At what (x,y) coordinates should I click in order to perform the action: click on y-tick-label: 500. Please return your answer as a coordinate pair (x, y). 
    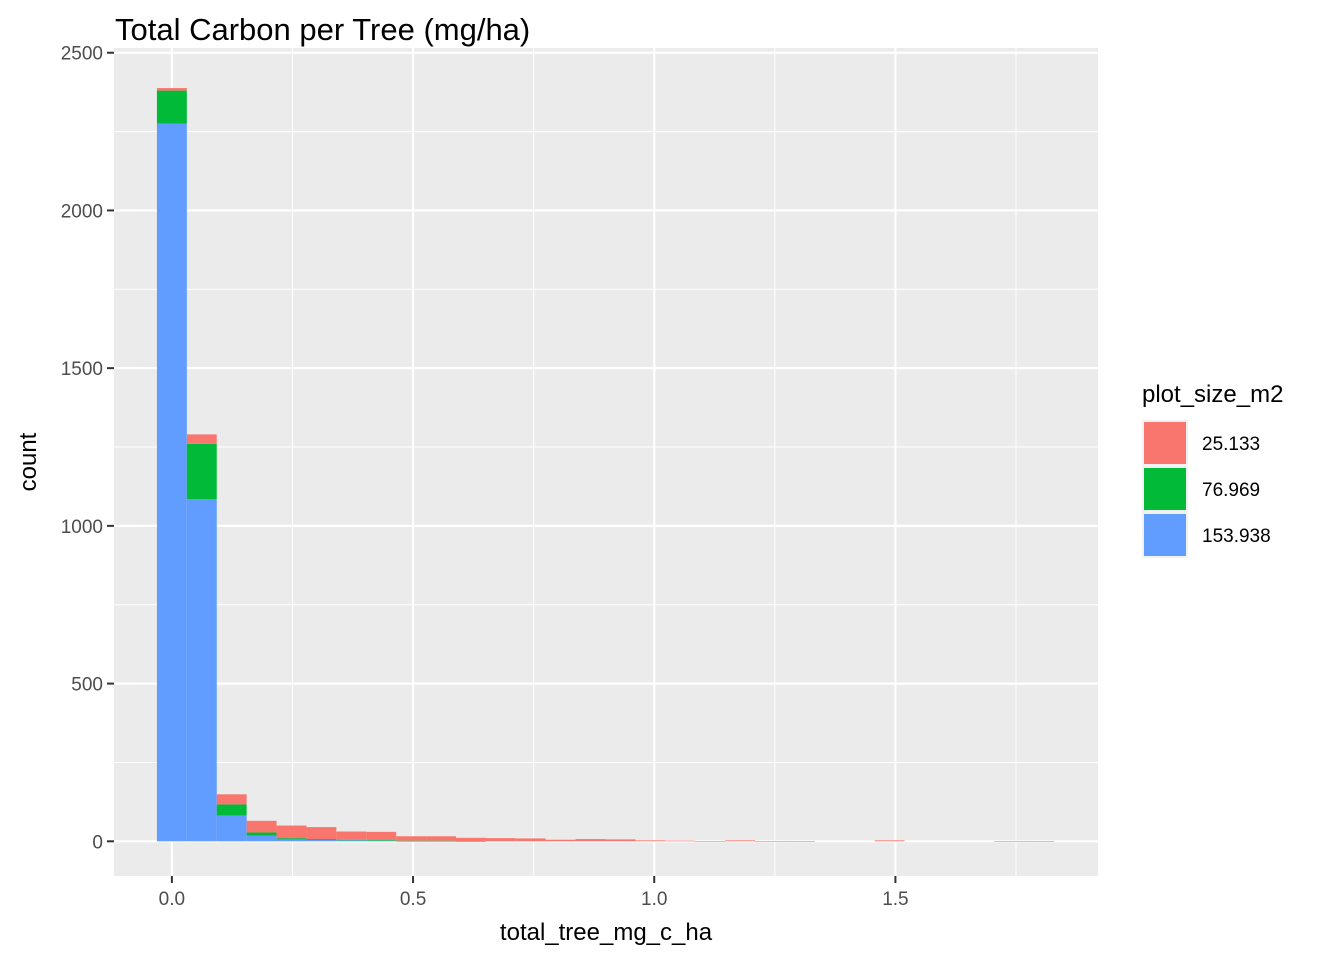
    Looking at the image, I should click on (87, 685).